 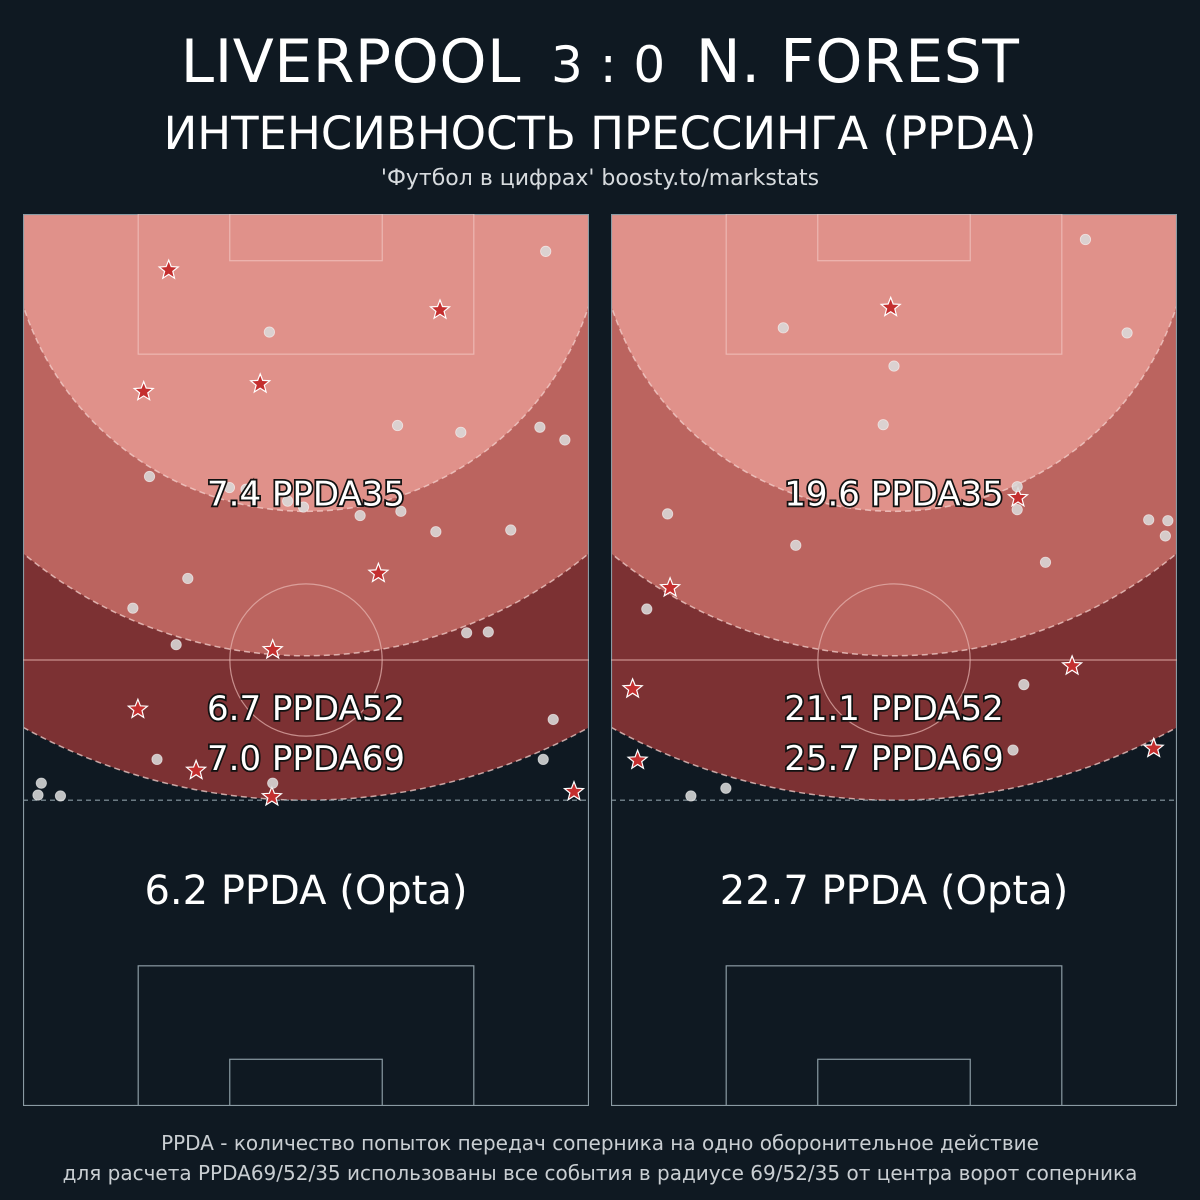 What do you see at coordinates (306, 759) in the screenshot?
I see `ppda69-label: 7.0 PPDA69` at bounding box center [306, 759].